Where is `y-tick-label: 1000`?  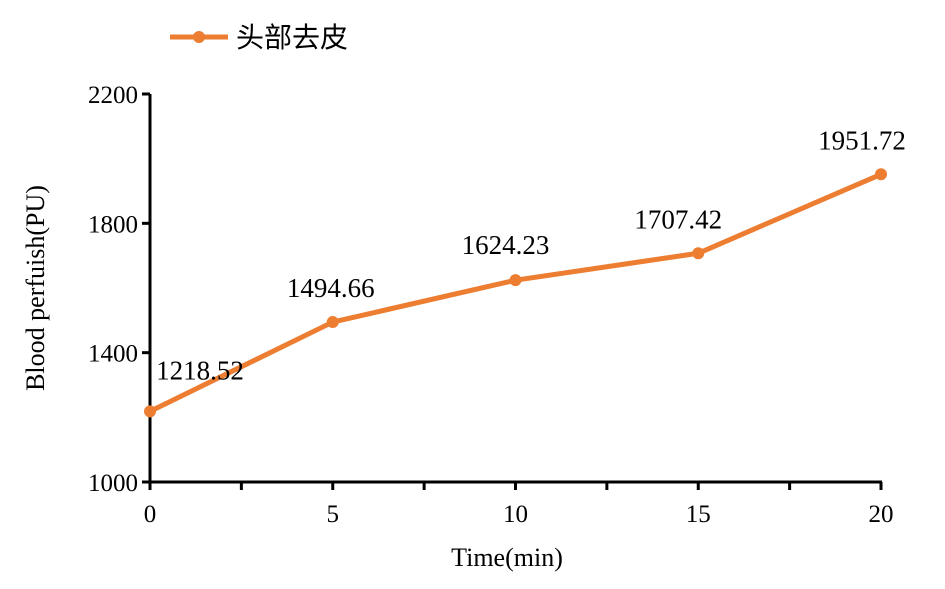 y-tick-label: 1000 is located at coordinates (113, 483).